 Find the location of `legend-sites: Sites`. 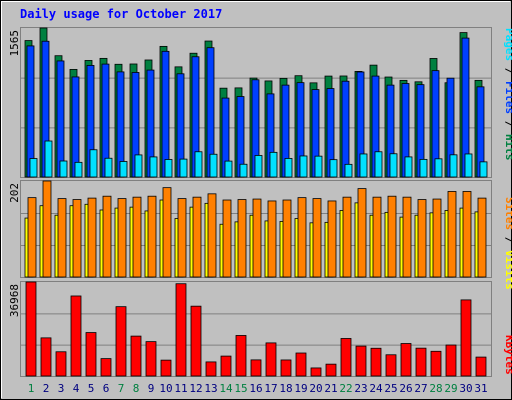

legend-sites: Sites is located at coordinates (507, 213).